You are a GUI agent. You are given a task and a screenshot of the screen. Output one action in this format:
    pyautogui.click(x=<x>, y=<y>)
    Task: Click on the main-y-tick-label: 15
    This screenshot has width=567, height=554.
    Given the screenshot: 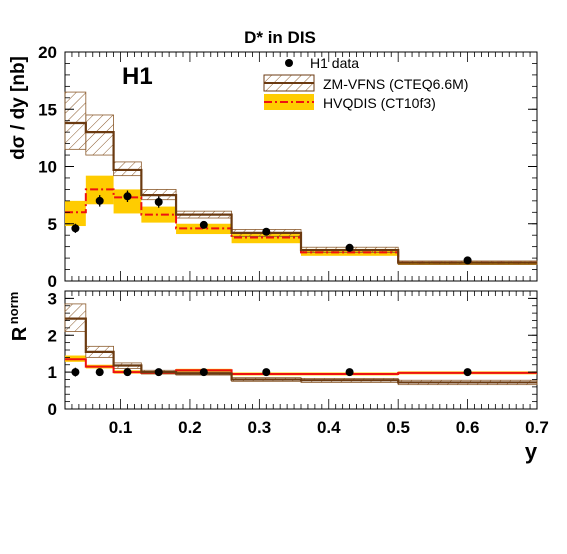 What is the action you would take?
    pyautogui.click(x=47, y=109)
    